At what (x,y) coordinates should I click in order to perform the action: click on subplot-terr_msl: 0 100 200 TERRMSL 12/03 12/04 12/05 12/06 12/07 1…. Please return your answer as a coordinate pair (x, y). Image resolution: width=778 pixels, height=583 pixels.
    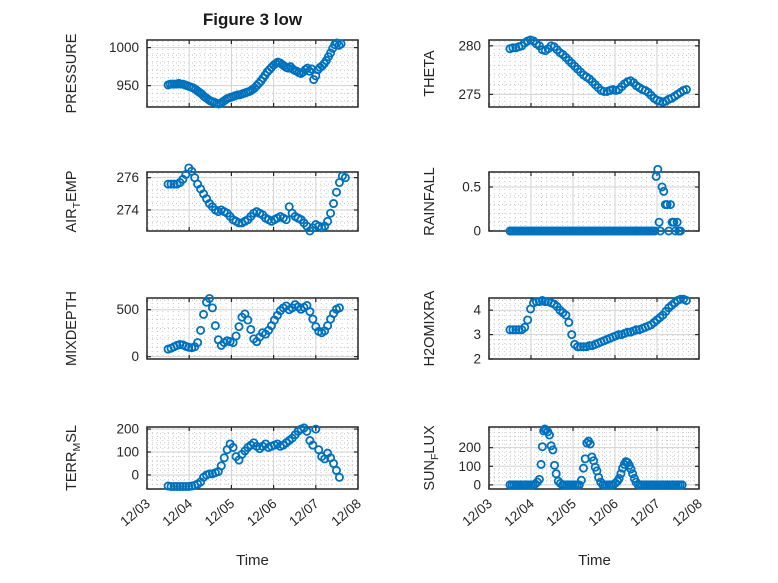
    Looking at the image, I should click on (214, 475).